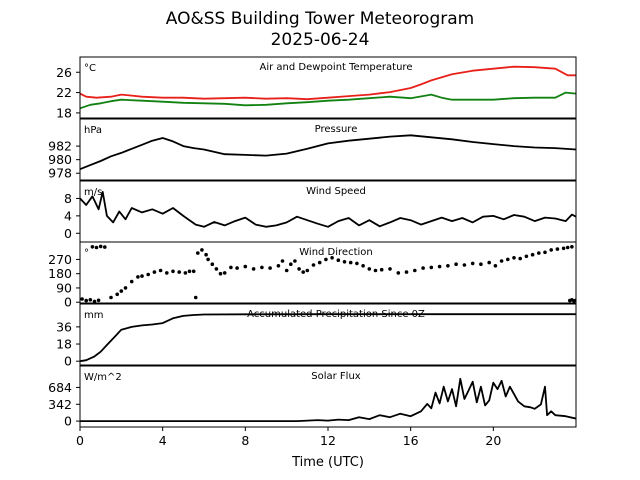  I want to click on panel-title: Wind Direction, so click(336, 252).